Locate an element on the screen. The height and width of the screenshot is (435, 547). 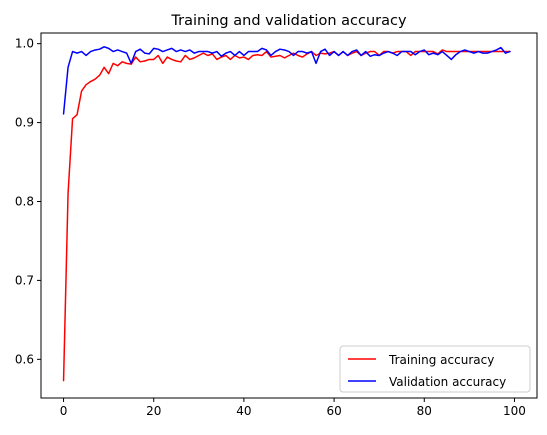
legend: Training accuracy Validation accuracy is located at coordinates (435, 369).